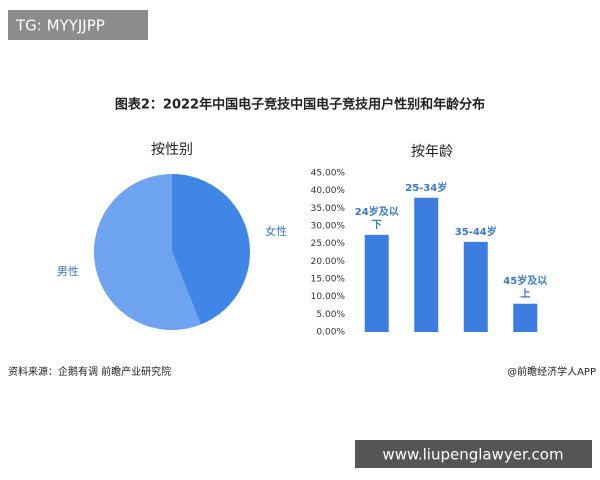 The image size is (600, 480). What do you see at coordinates (551, 371) in the screenshot?
I see `credit: @前瞻经济学人APP` at bounding box center [551, 371].